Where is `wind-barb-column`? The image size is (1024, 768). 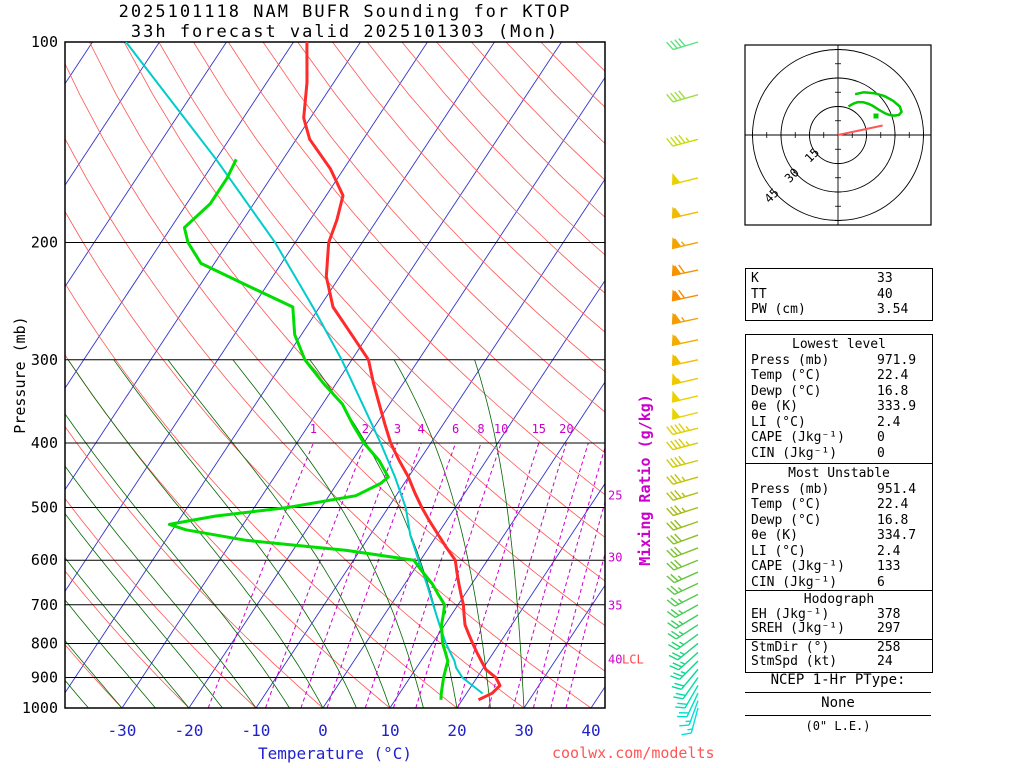 wind-barb-column is located at coordinates (682, 387).